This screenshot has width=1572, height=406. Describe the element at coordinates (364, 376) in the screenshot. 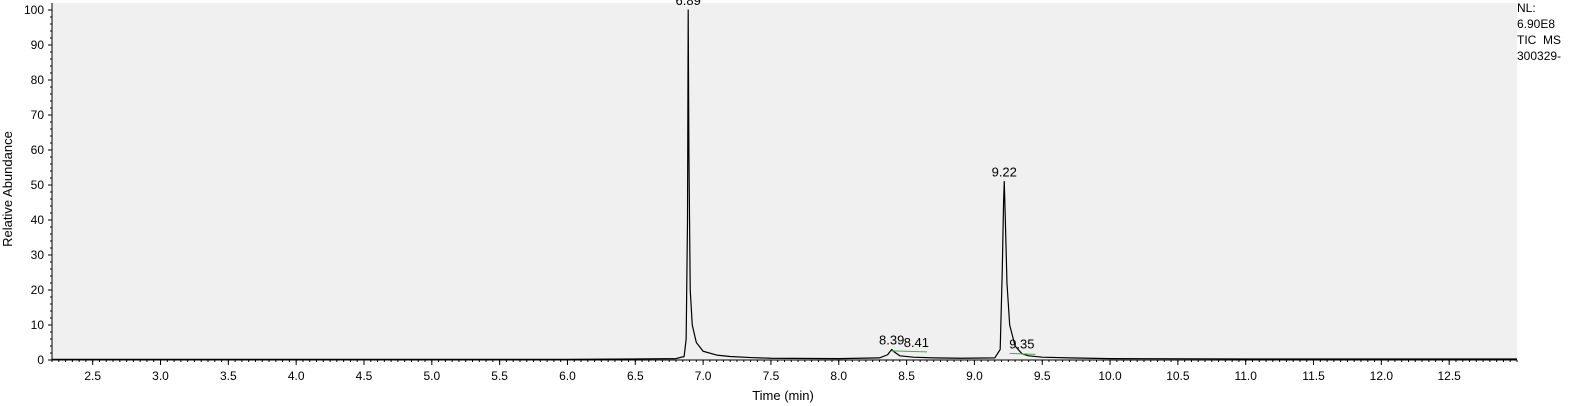

I see `x-tick-label: 4.5` at that location.